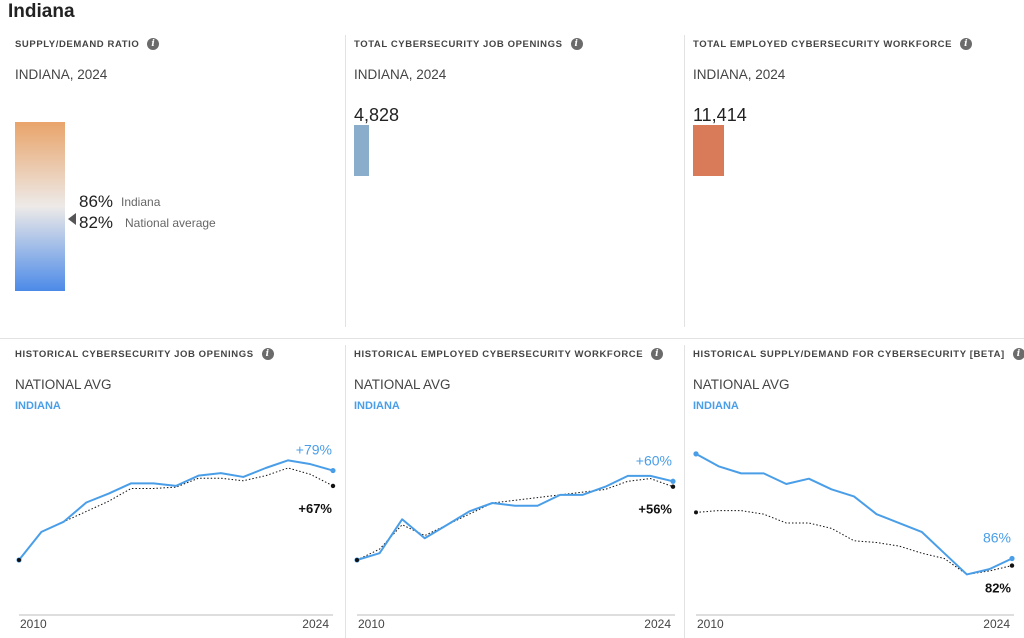 The height and width of the screenshot is (638, 1024). What do you see at coordinates (315, 508) in the screenshot?
I see `national-change-label: +67%` at bounding box center [315, 508].